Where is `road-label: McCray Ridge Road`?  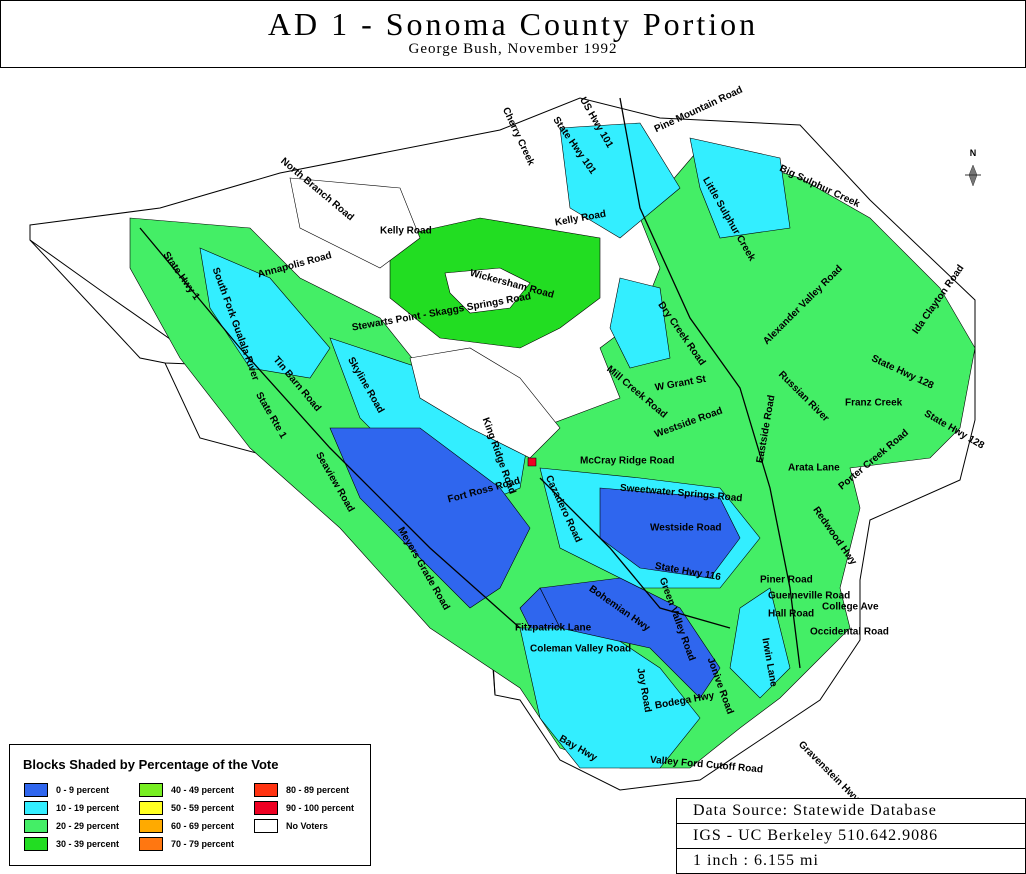
road-label: McCray Ridge Road is located at coordinates (627, 461).